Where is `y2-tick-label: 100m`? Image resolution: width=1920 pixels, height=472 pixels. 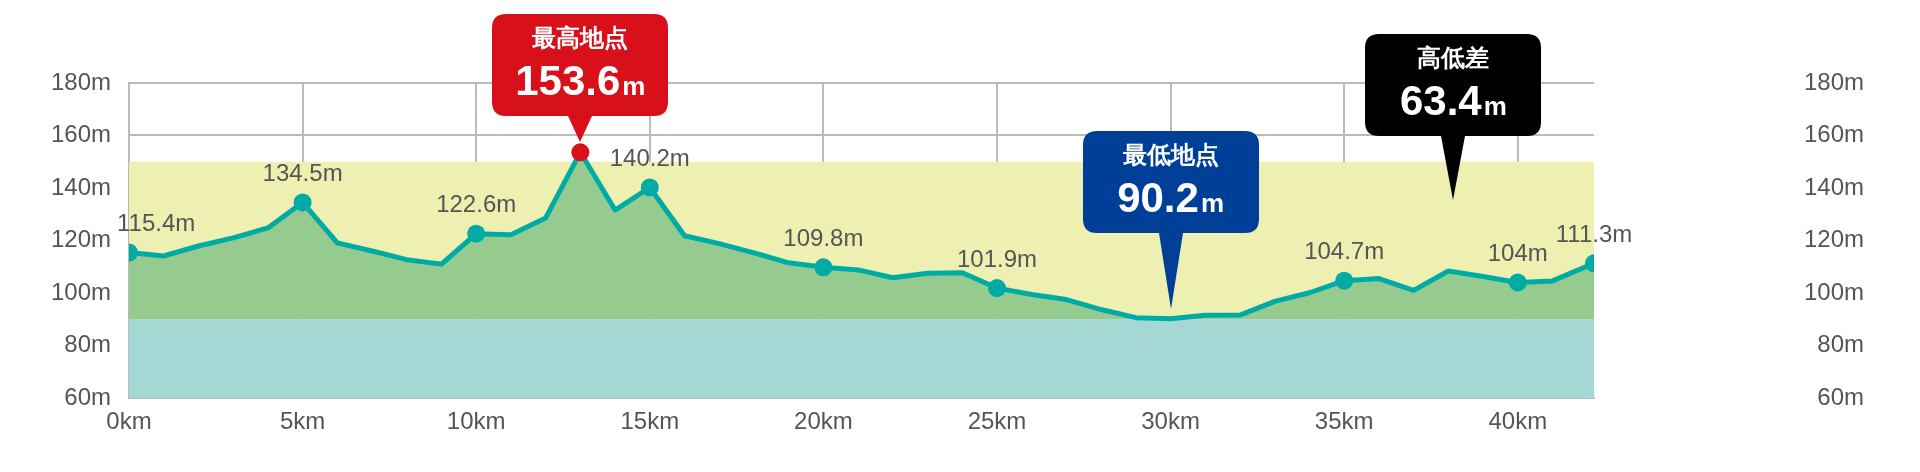 y2-tick-label: 100m is located at coordinates (80, 291).